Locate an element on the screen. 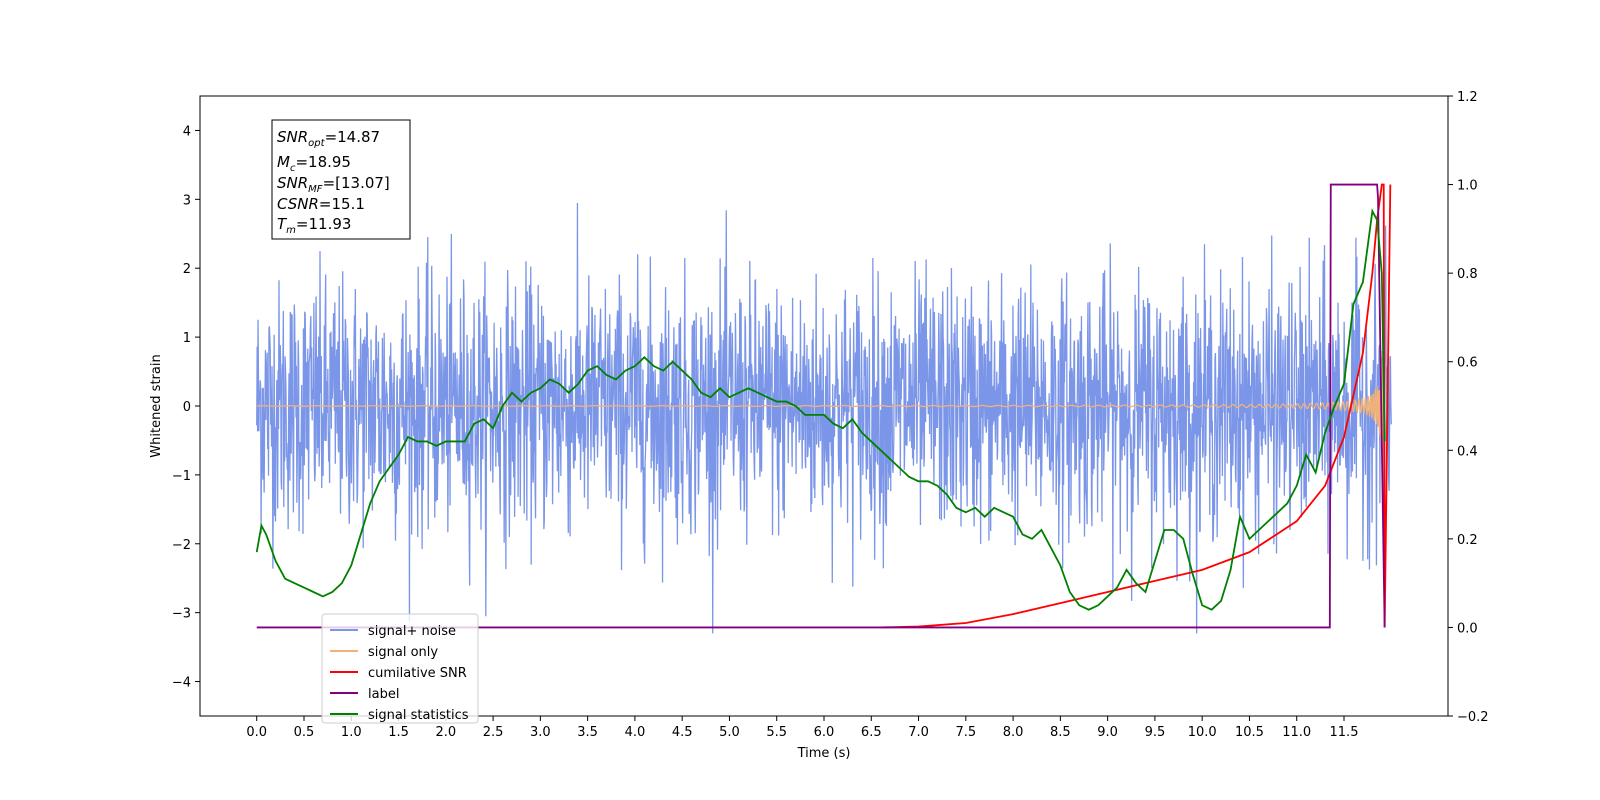 The image size is (1600, 800). x-tick-label: 0.5 is located at coordinates (304, 732).